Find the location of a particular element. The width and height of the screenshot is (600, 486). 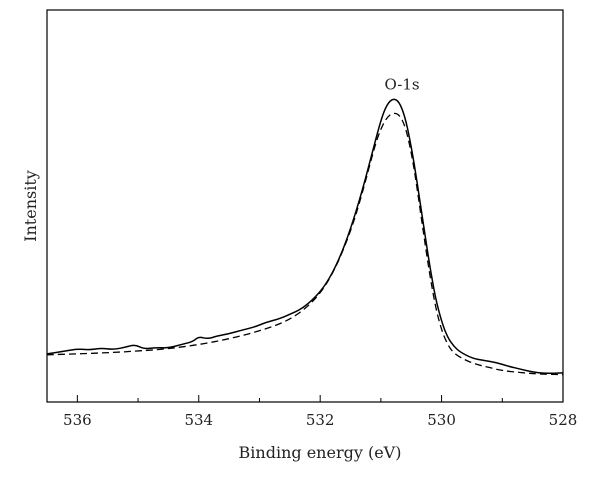

peak-annotation-label: O-1s is located at coordinates (401, 84).